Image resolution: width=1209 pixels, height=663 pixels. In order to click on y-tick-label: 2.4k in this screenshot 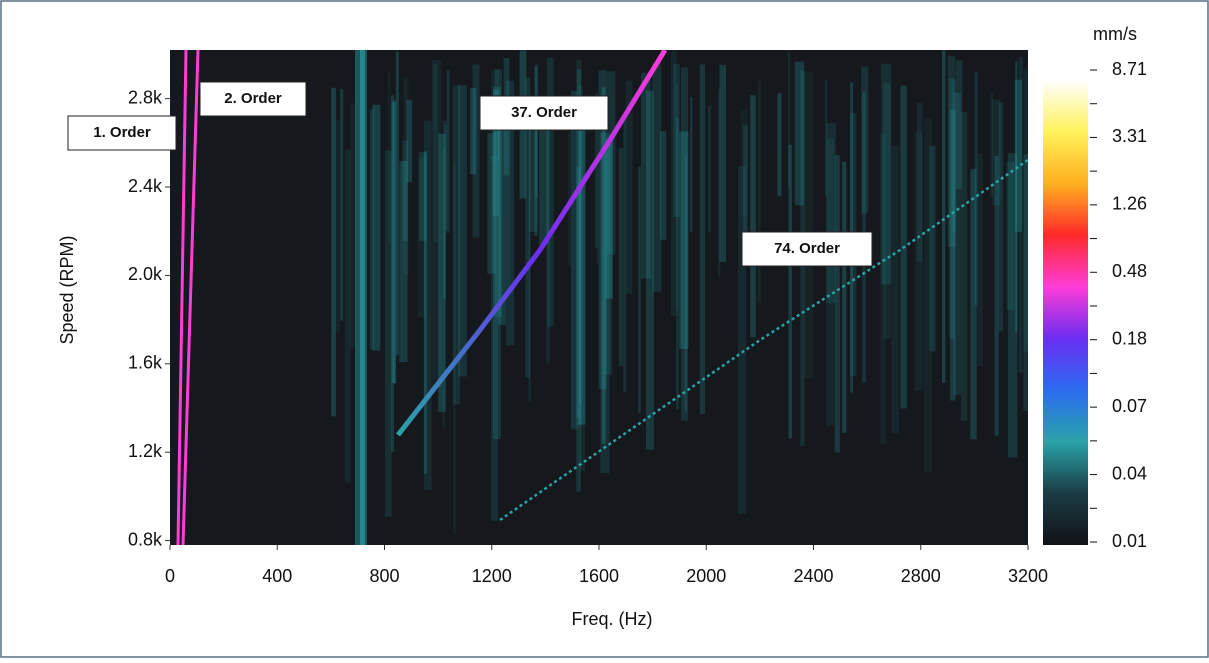, I will do `click(145, 186)`.